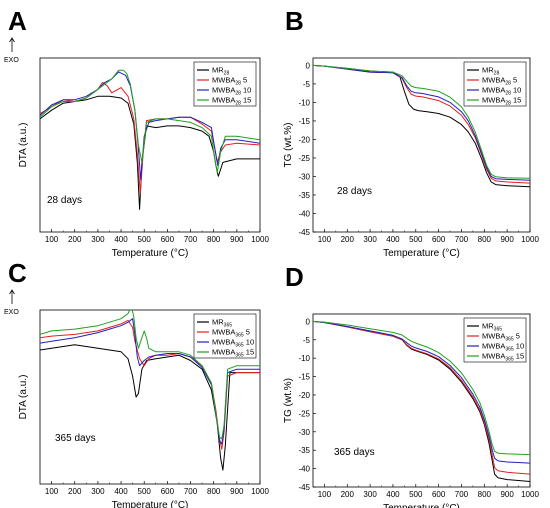  What do you see at coordinates (294, 21) in the screenshot?
I see `panel-letter: B` at bounding box center [294, 21].